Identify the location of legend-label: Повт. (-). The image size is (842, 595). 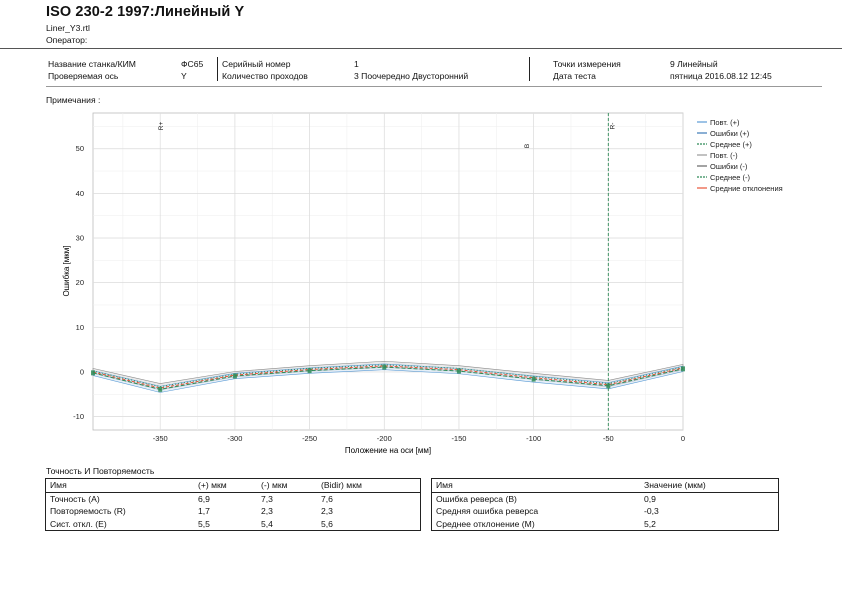
(724, 155).